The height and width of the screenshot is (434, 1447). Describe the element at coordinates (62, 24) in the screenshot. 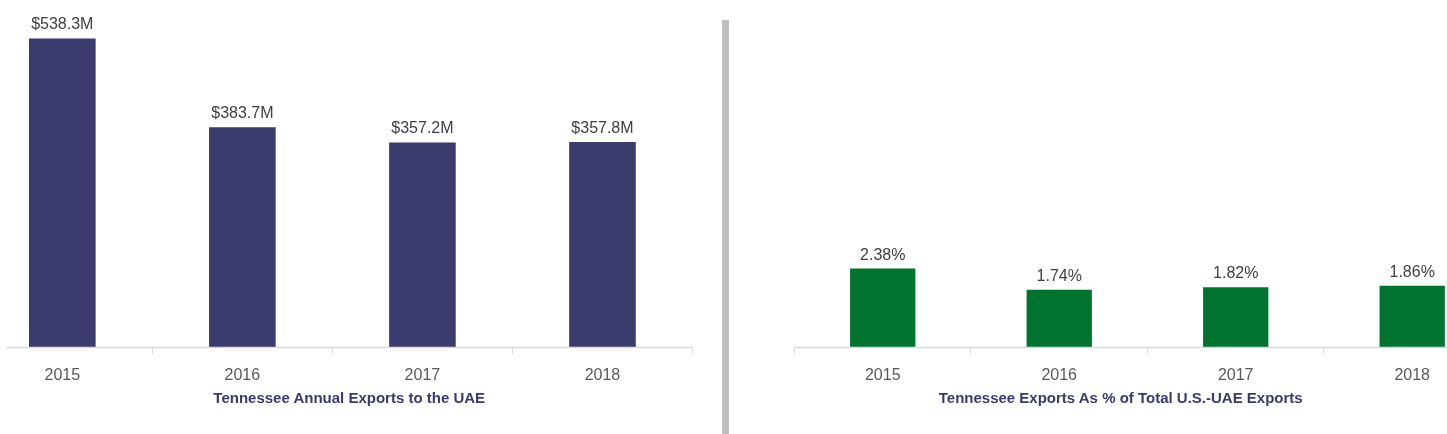

I see `data-label: $538.3M` at that location.